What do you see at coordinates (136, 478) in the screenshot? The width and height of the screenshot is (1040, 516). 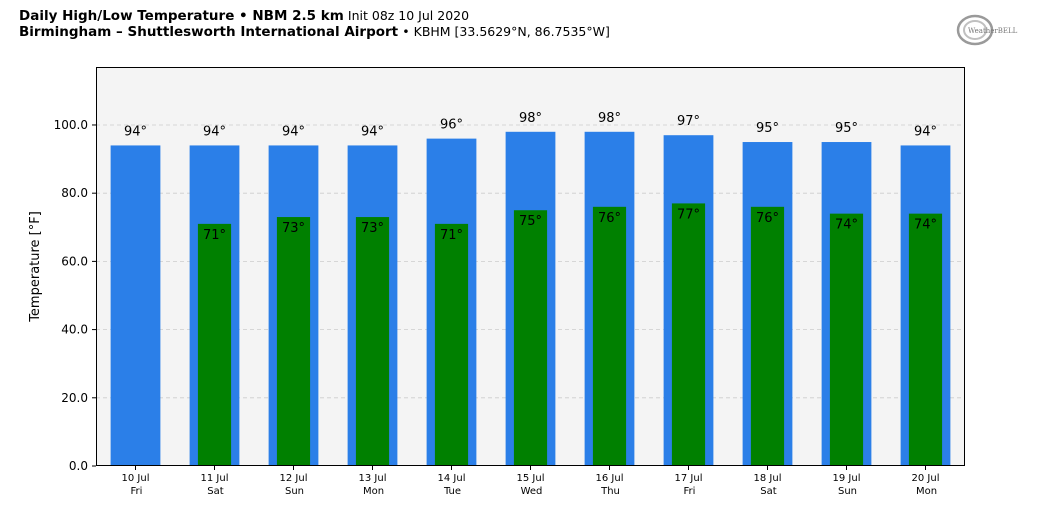 I see `x-tick-date: 10 Jul` at bounding box center [136, 478].